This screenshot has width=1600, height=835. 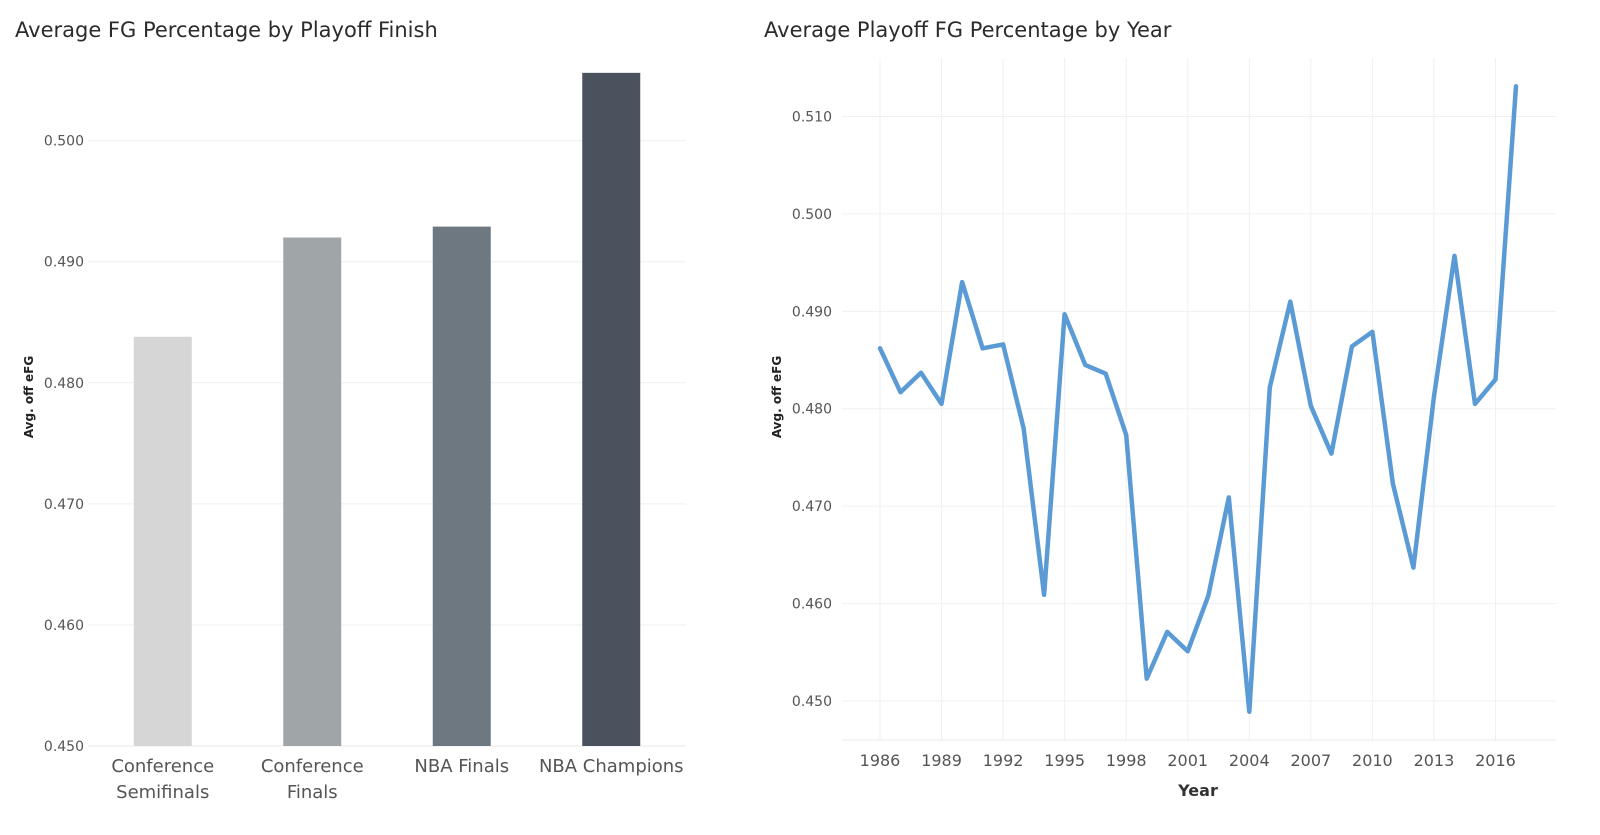 I want to click on right-x-tick-label: 2010, so click(x=1372, y=760).